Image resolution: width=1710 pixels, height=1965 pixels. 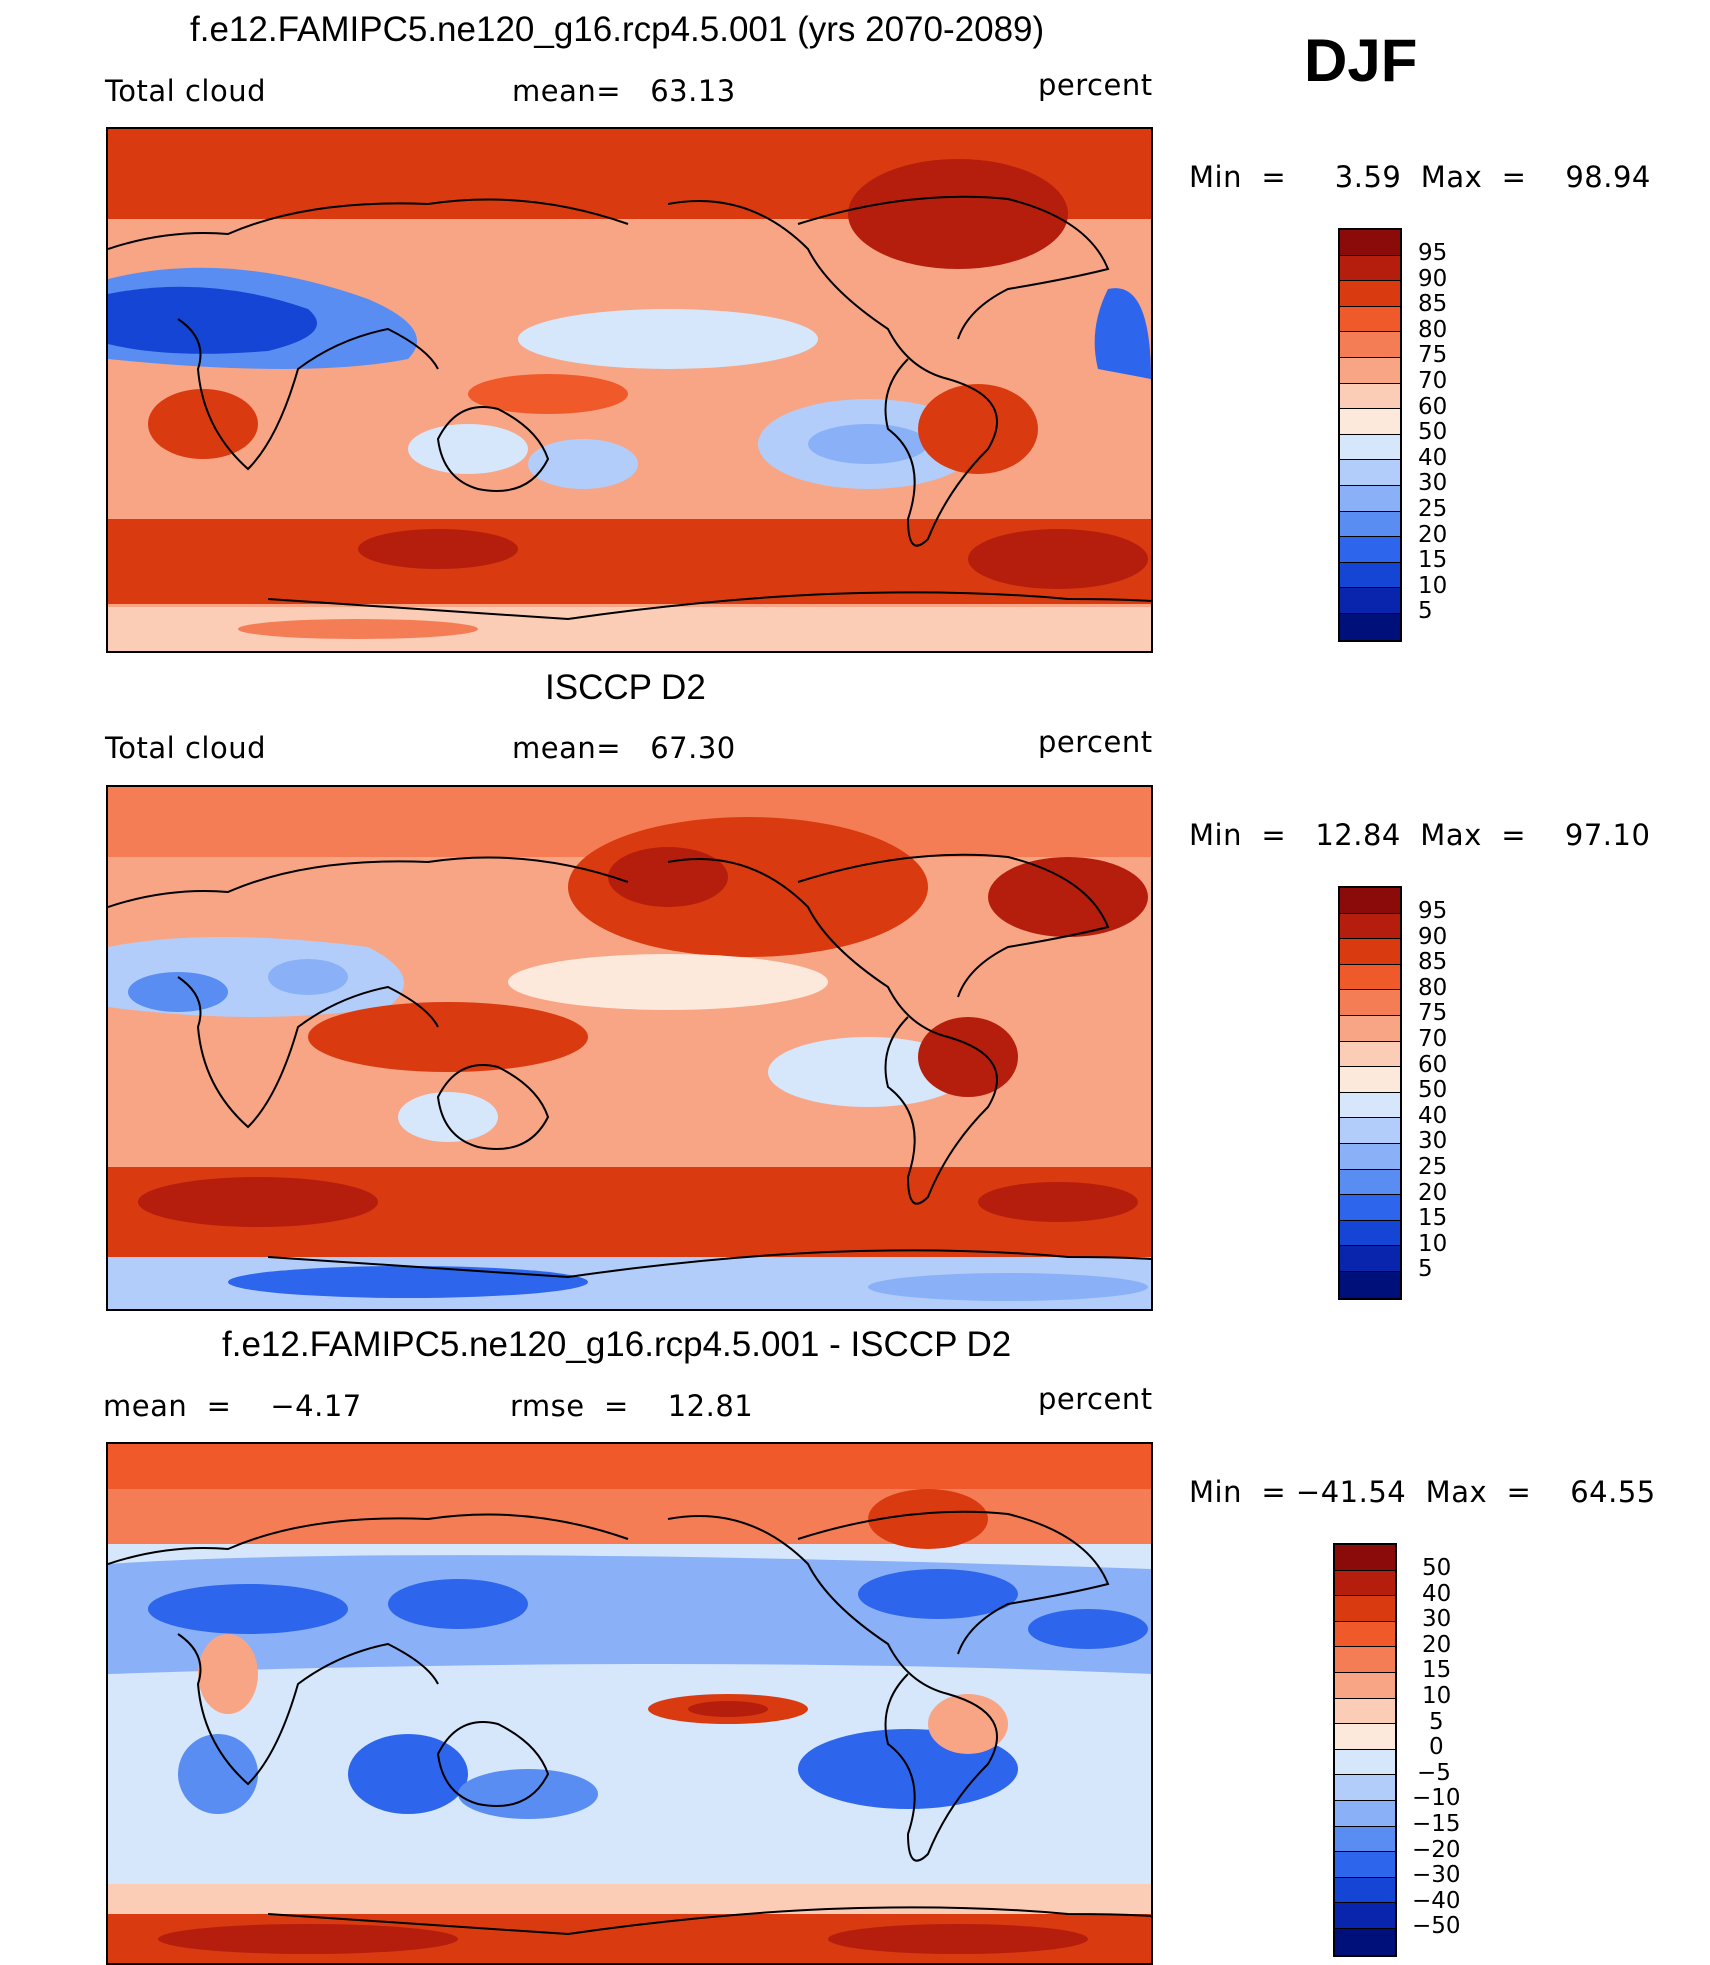 I want to click on colorbar-tick-label: −40, so click(x=1436, y=1900).